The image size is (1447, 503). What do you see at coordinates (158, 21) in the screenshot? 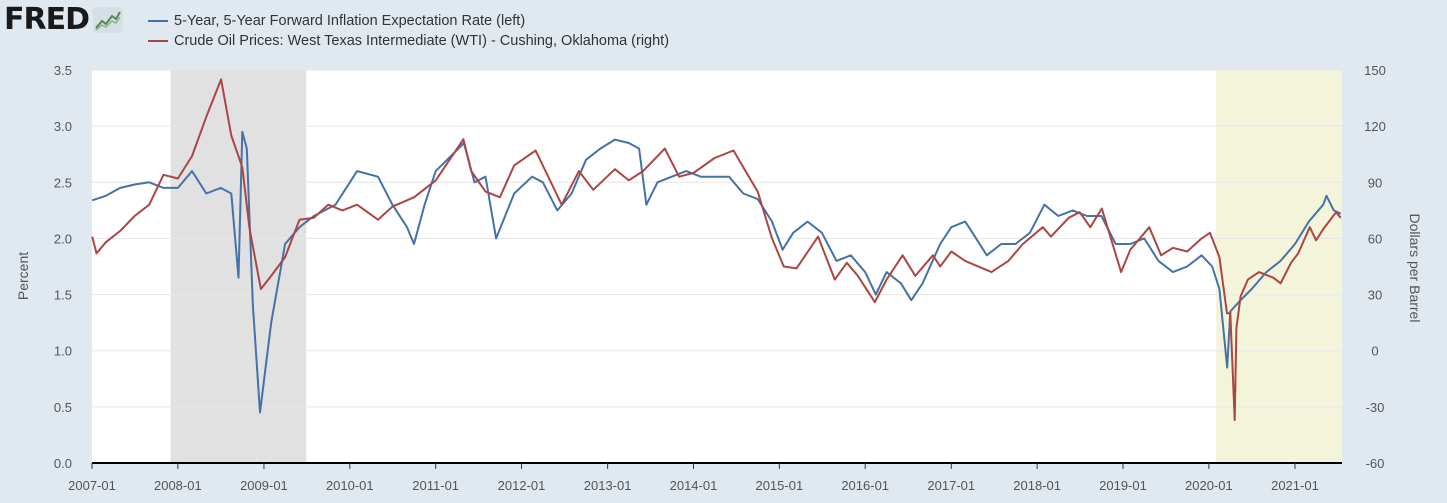
I see `legend-swatch-blue` at bounding box center [158, 21].